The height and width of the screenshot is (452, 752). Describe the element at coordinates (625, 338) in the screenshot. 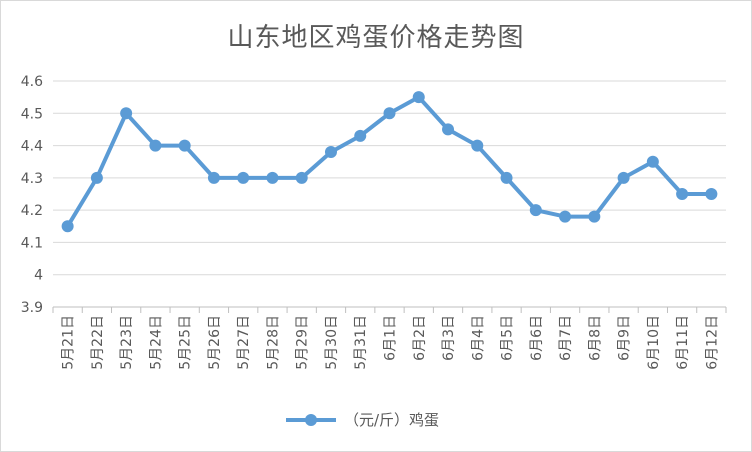

I see `x-tick-label: 6月9日` at that location.